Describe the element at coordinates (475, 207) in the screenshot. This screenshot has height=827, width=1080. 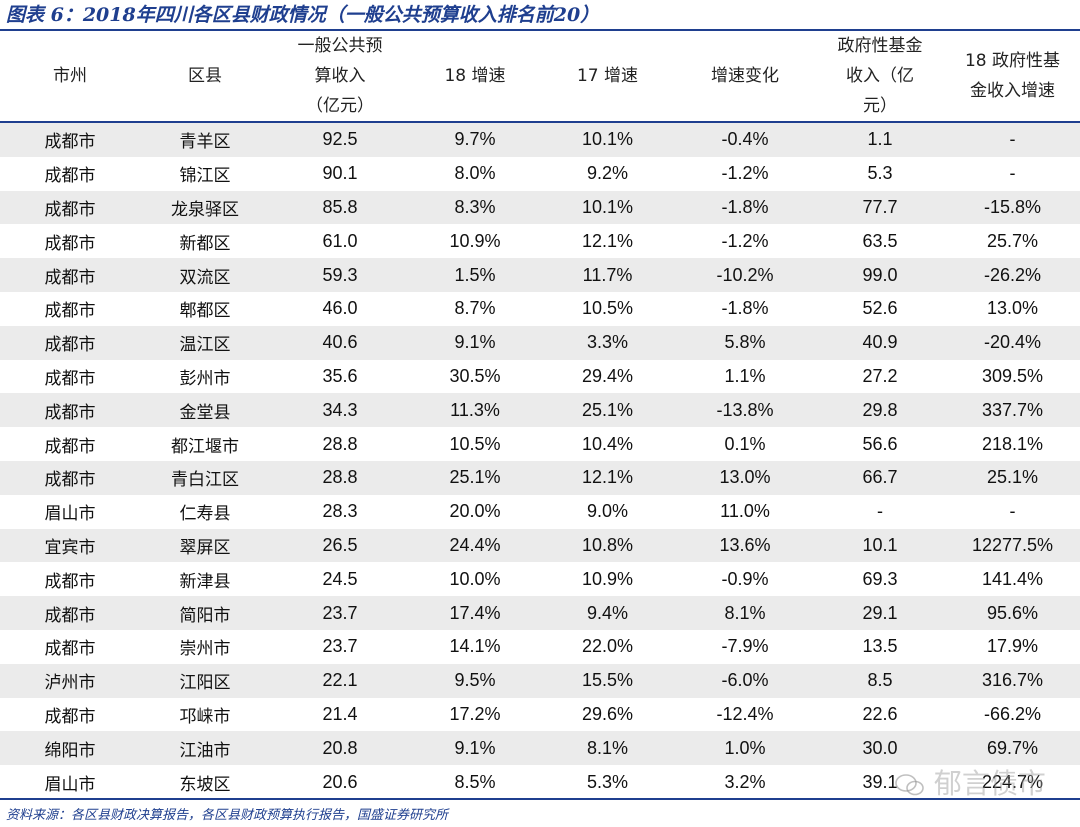
I see `cell-growth18: 8.3%` at that location.